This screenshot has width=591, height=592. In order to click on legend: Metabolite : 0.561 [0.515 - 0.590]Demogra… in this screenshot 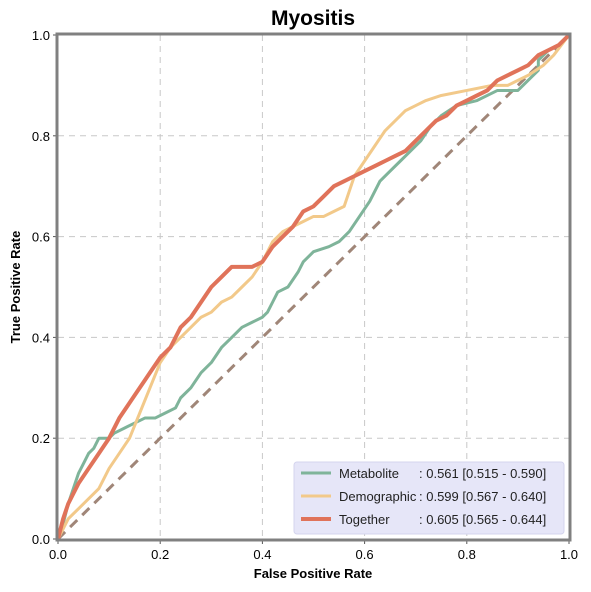, I will do `click(429, 498)`.